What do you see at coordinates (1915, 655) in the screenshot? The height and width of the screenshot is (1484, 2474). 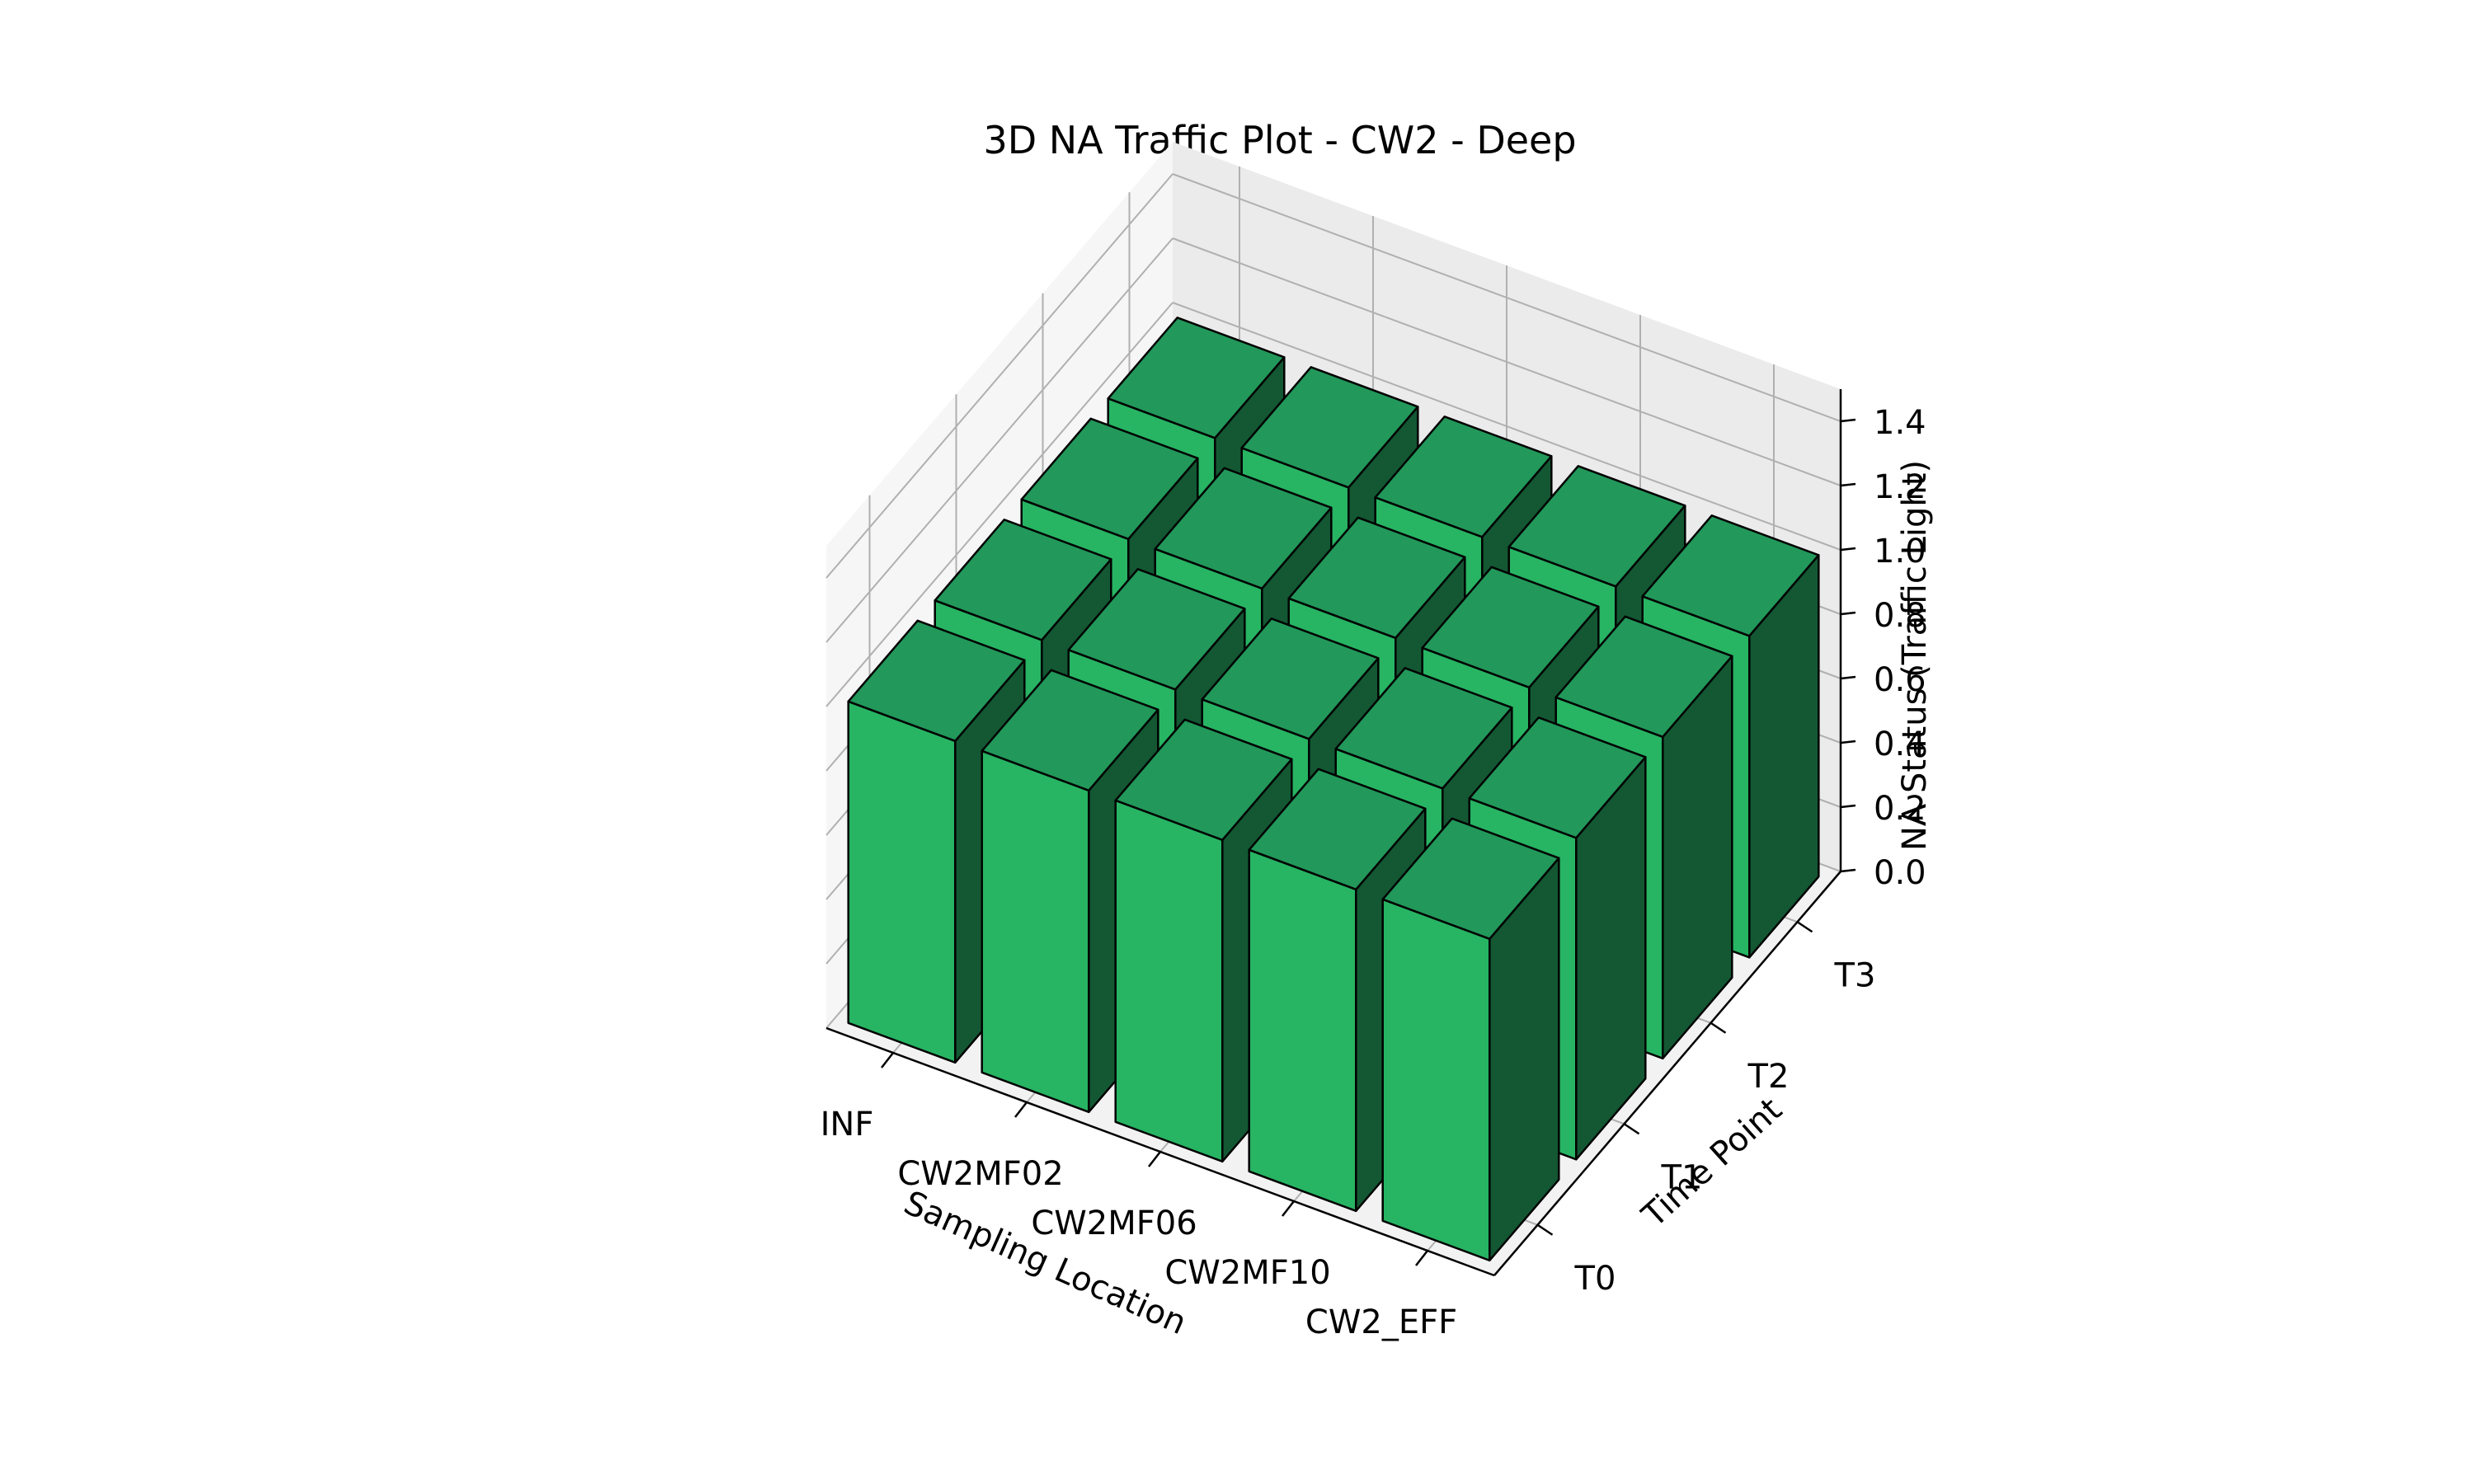 I see `z-axis-label: NA Status (Traffic Light)` at bounding box center [1915, 655].